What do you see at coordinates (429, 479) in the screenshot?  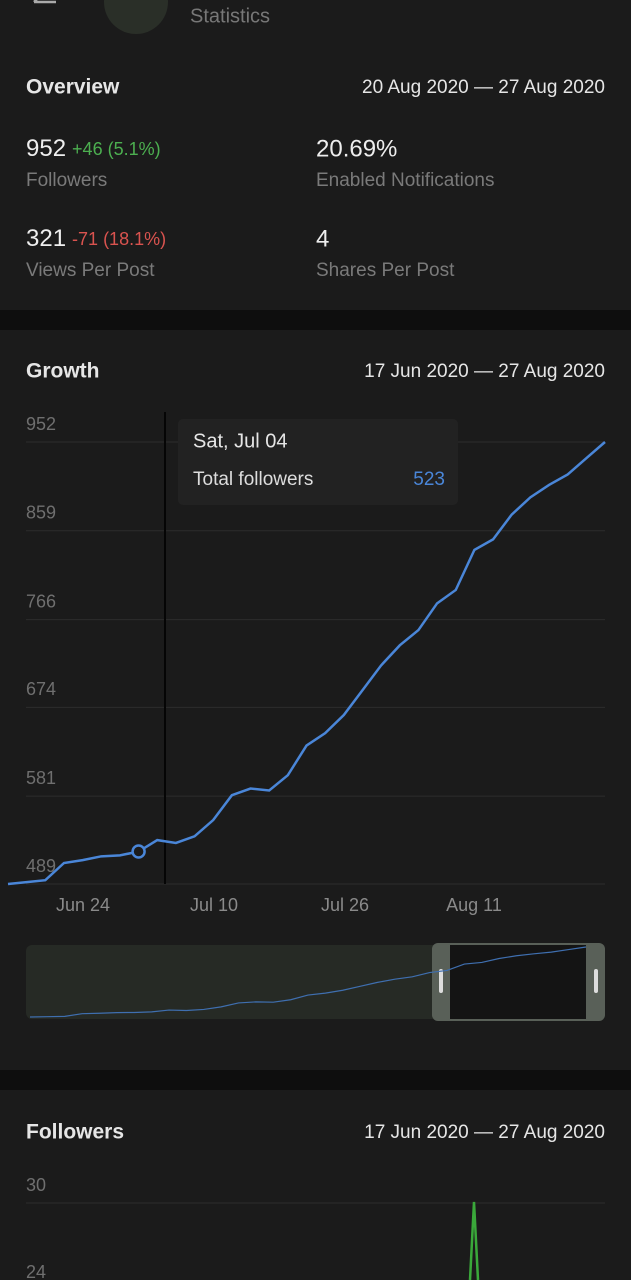 I see `tooltip-value: 523` at bounding box center [429, 479].